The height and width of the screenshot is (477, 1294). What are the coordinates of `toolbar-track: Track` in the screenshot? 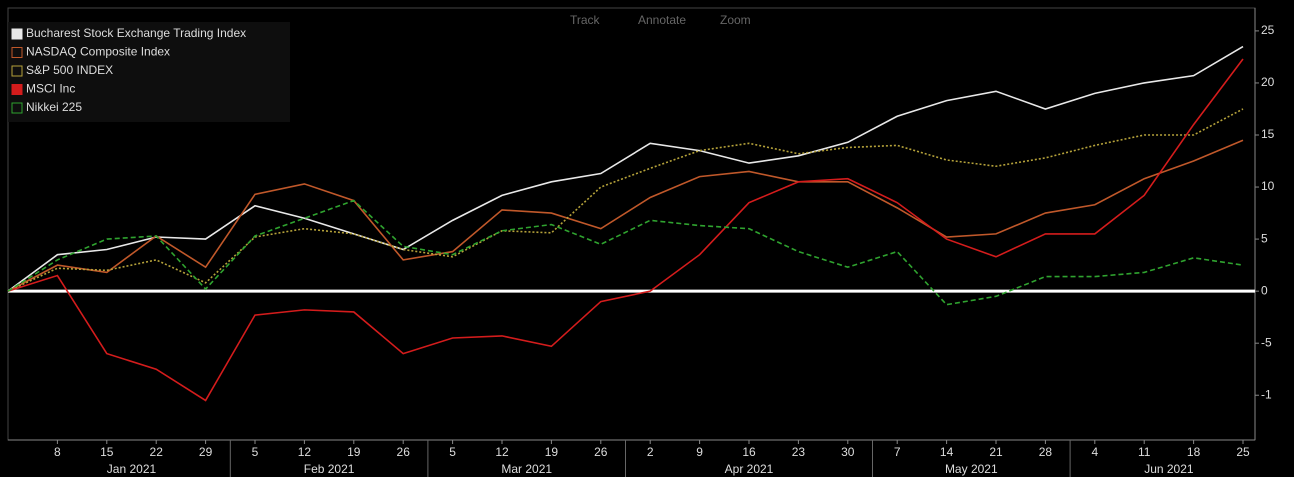 It's located at (585, 20).